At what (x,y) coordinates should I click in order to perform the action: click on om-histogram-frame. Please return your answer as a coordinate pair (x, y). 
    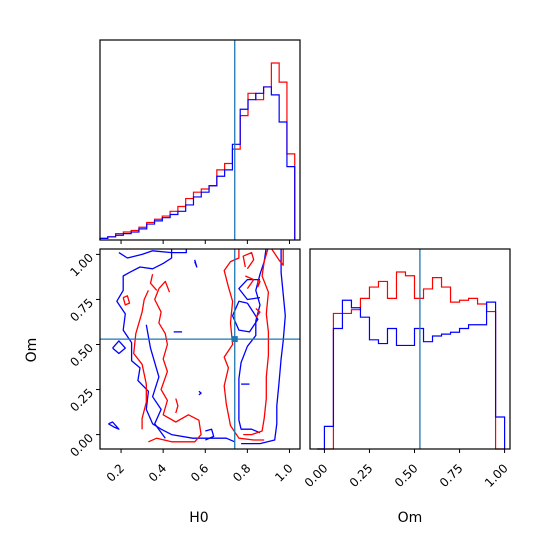
    Looking at the image, I should click on (410, 349).